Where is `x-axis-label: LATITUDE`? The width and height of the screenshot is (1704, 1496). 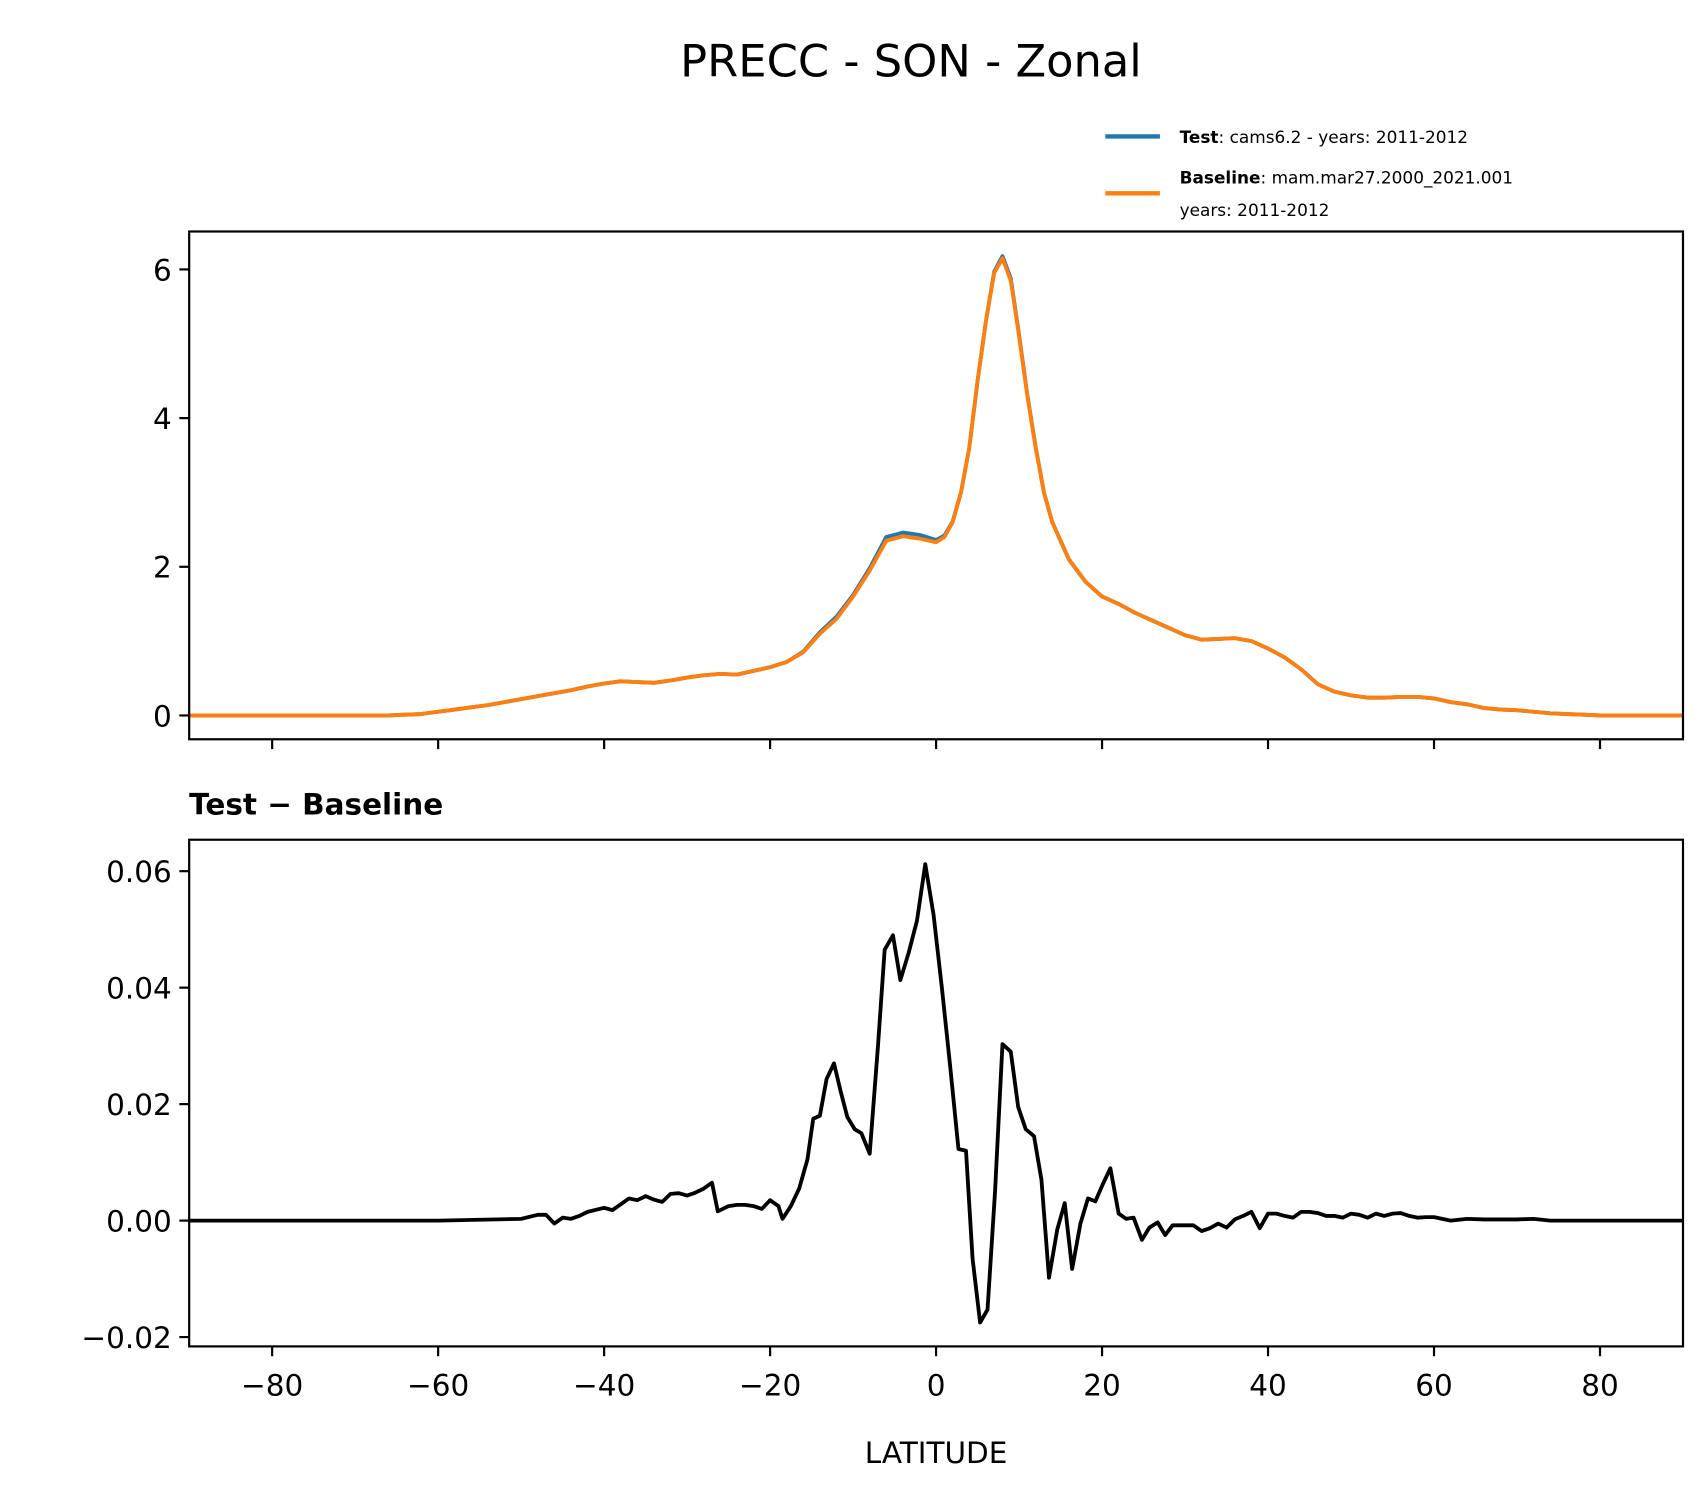
x-axis-label: LATITUDE is located at coordinates (936, 1453).